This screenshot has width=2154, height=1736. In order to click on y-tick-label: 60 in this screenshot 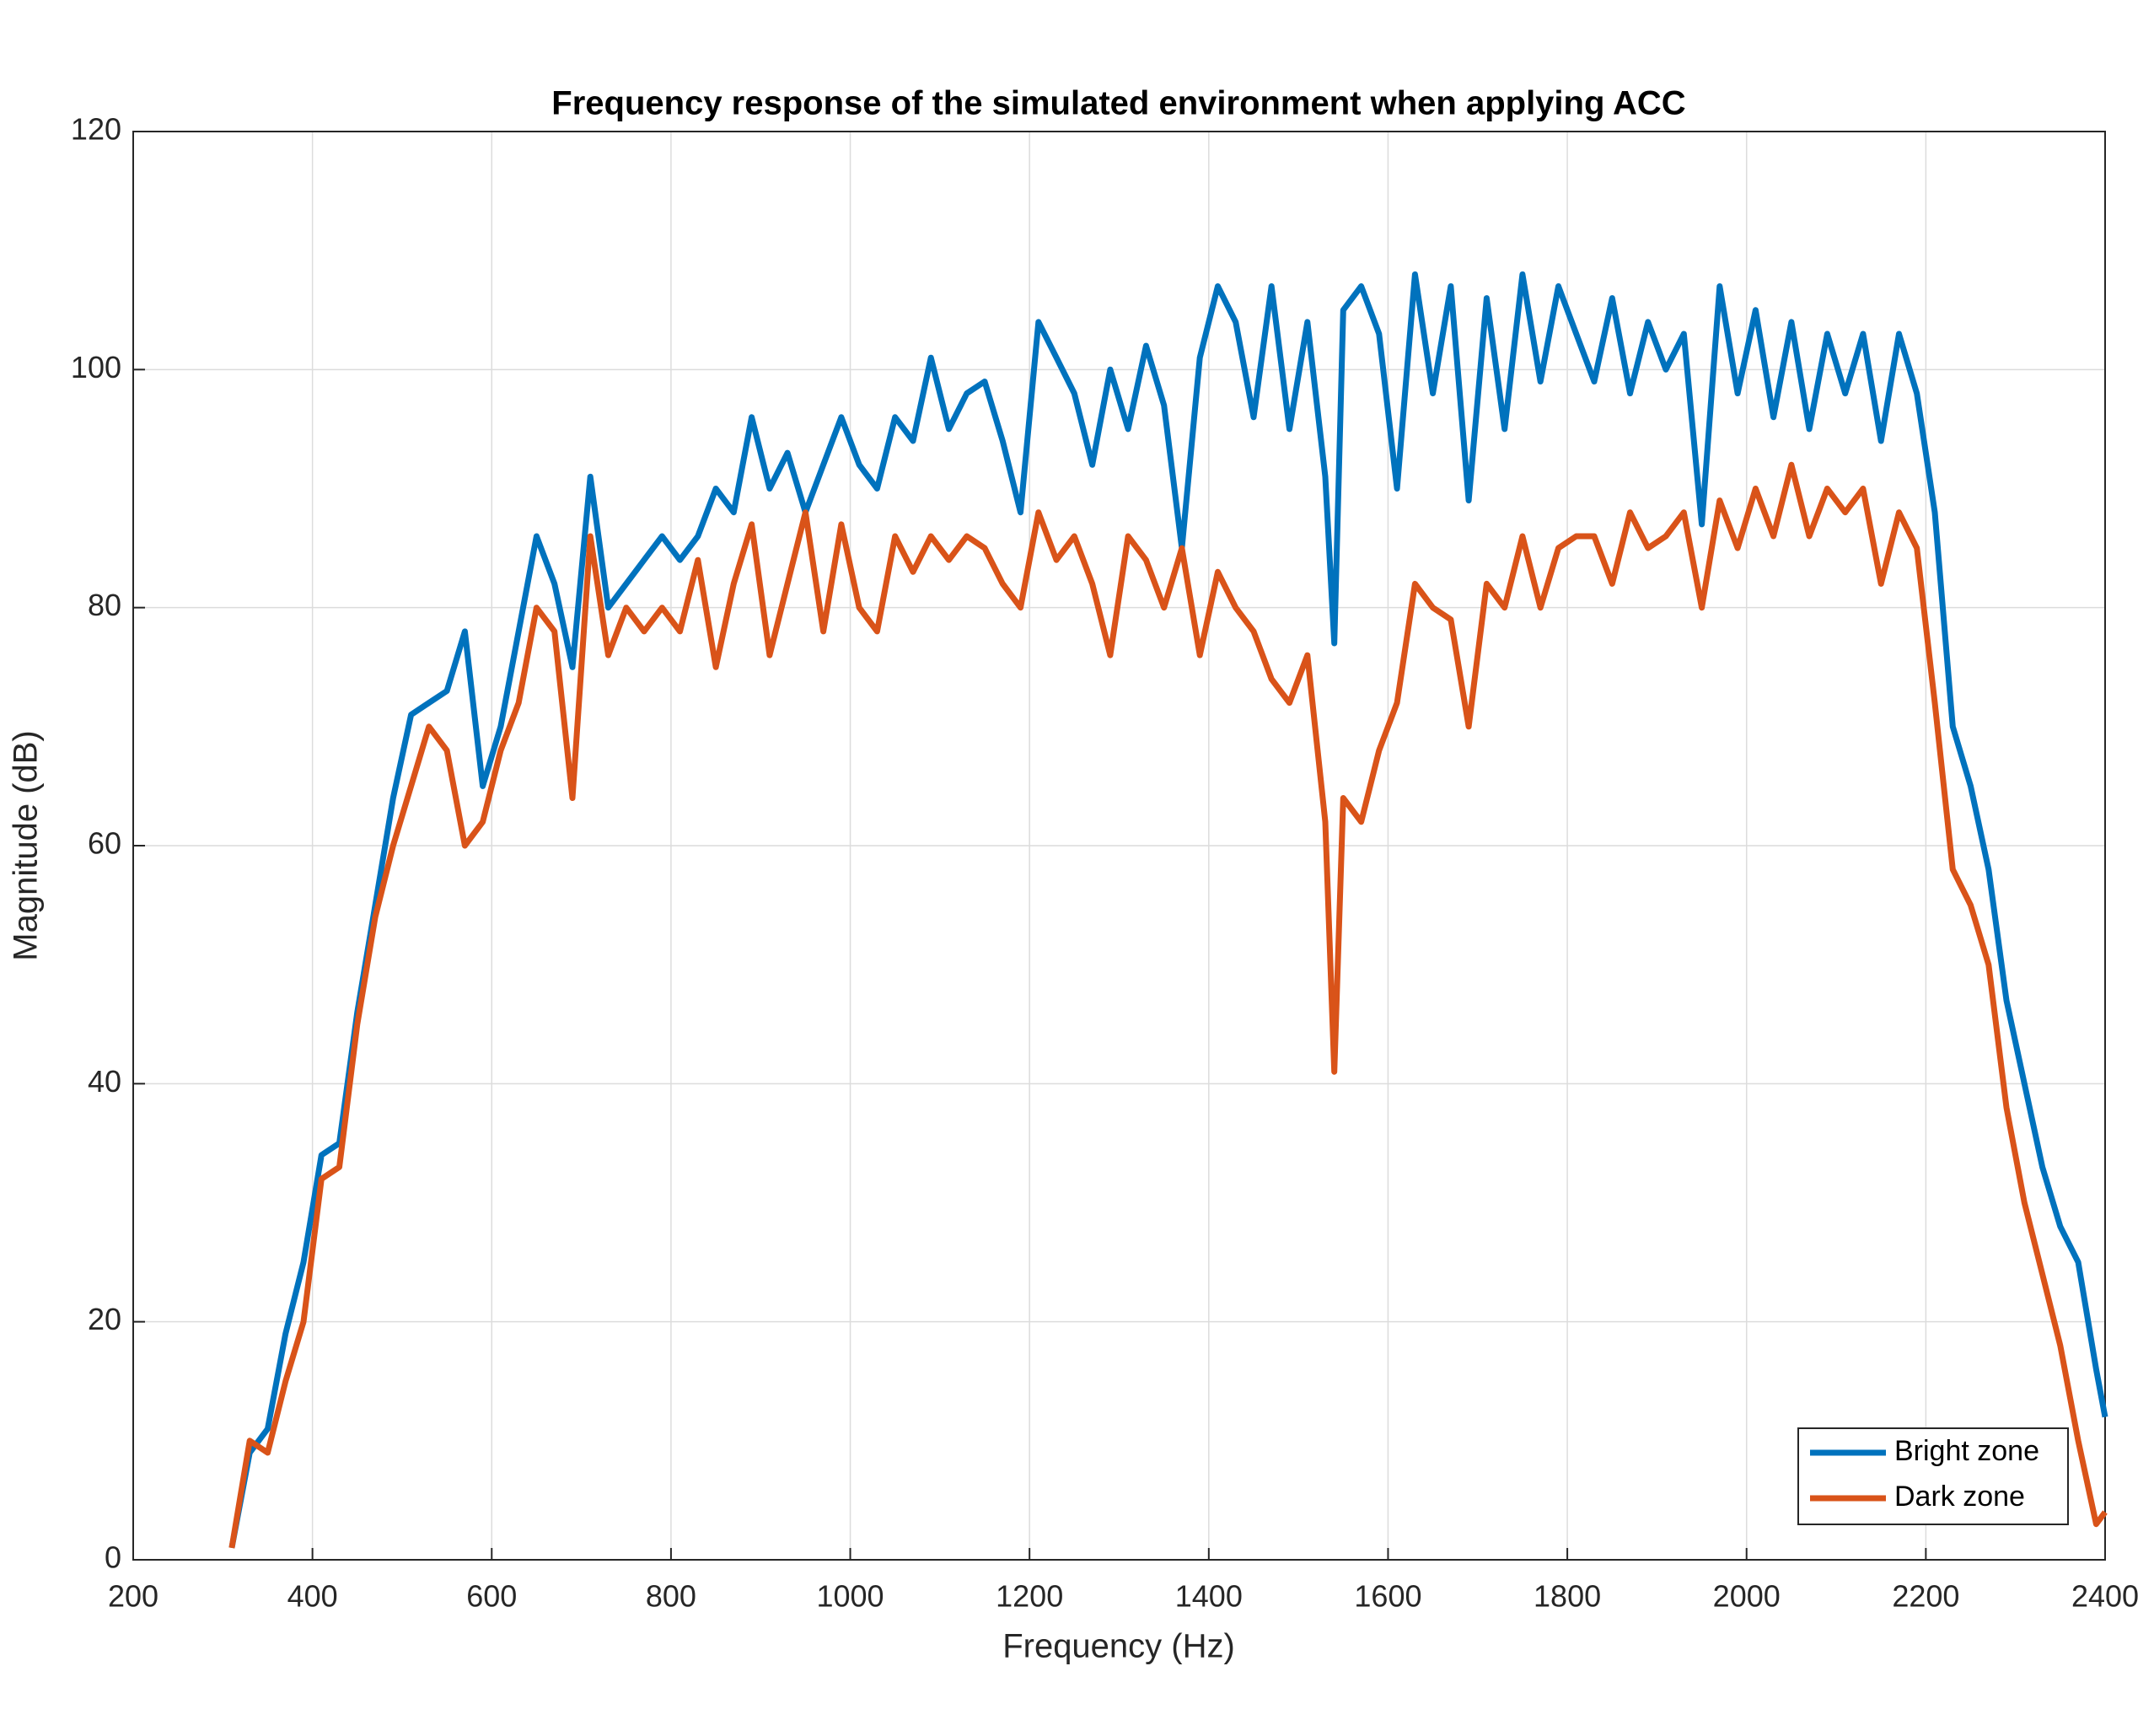, I will do `click(105, 843)`.